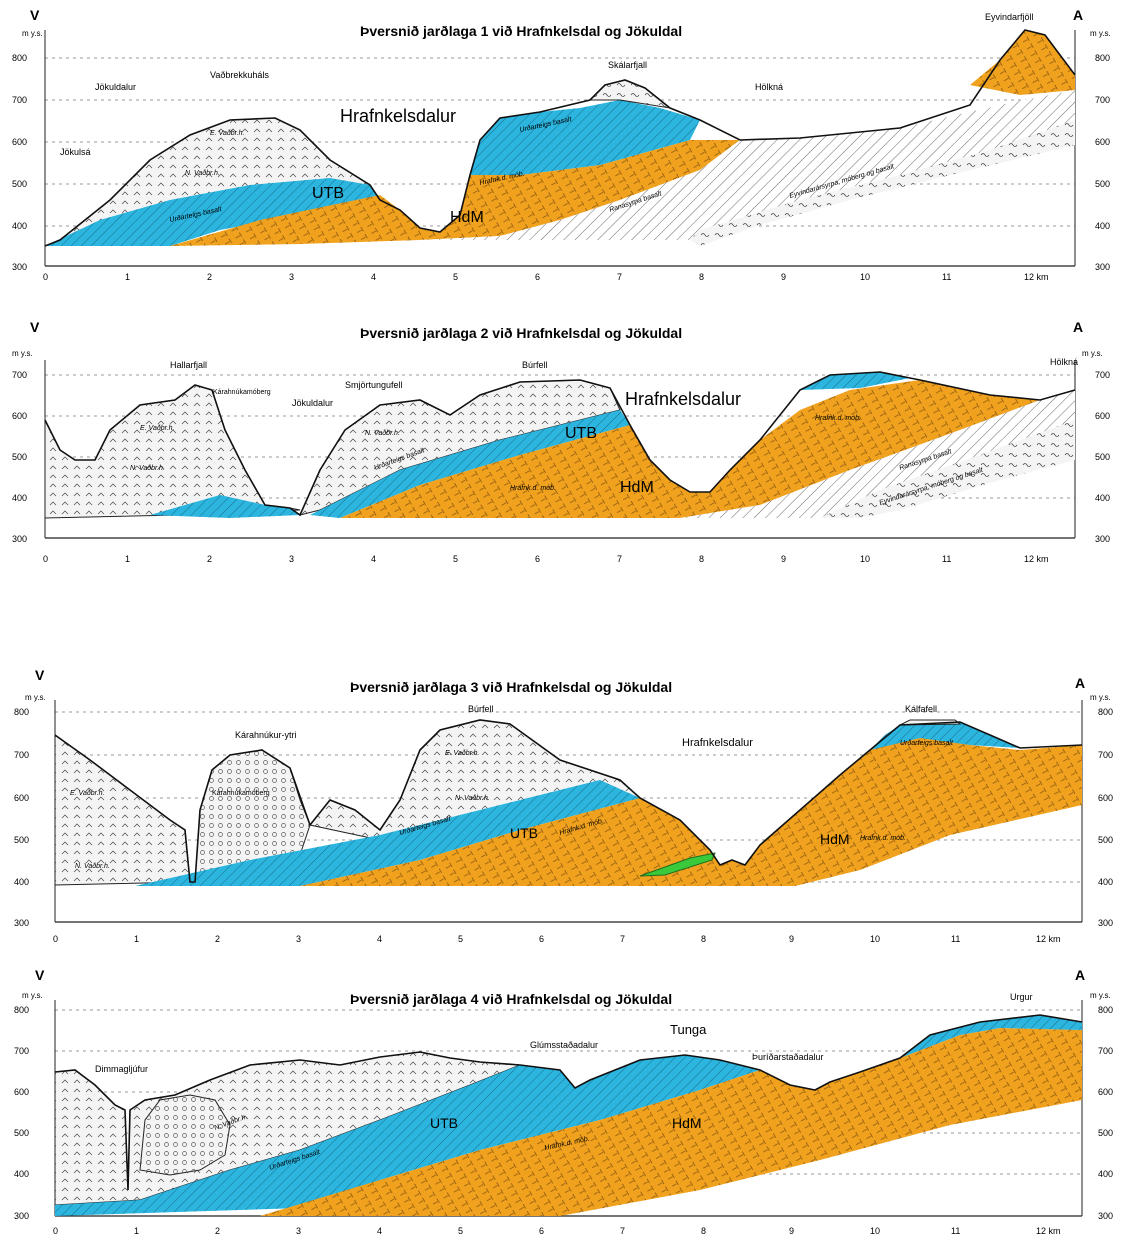 This screenshot has width=1125, height=1238. What do you see at coordinates (121, 1069) in the screenshot?
I see `svg-text: Dimmagljúfur` at bounding box center [121, 1069].